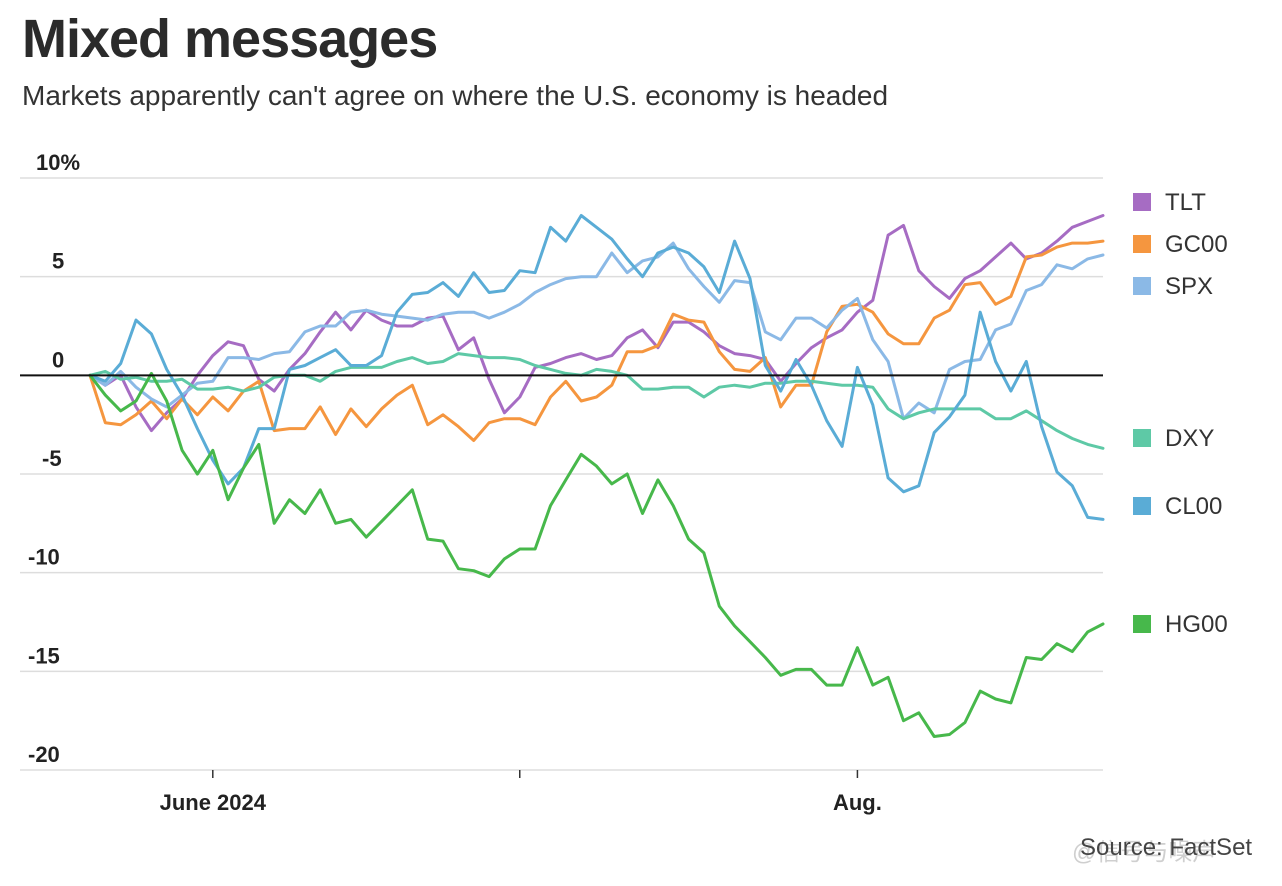 Image resolution: width=1282 pixels, height=886 pixels. Describe the element at coordinates (1142, 506) in the screenshot. I see `legend-swatch-cl00` at that location.